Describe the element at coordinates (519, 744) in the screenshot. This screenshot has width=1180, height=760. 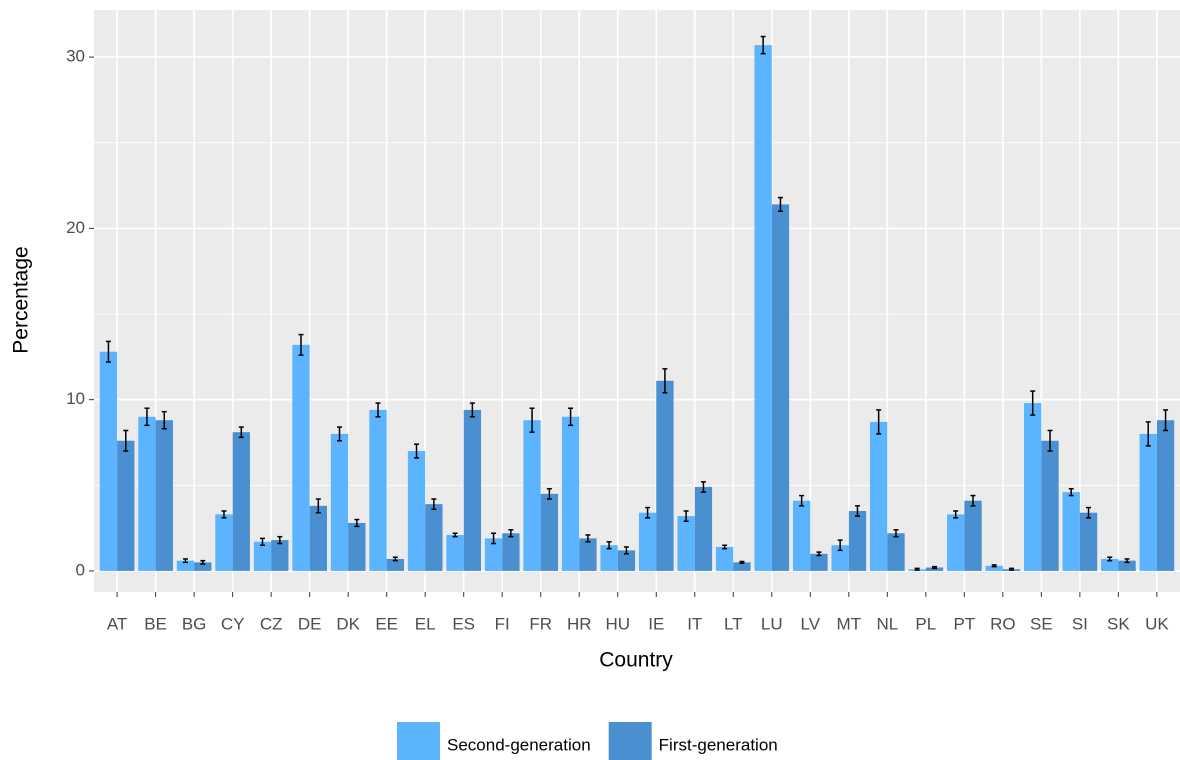
I see `legend-label: Second-generation` at that location.